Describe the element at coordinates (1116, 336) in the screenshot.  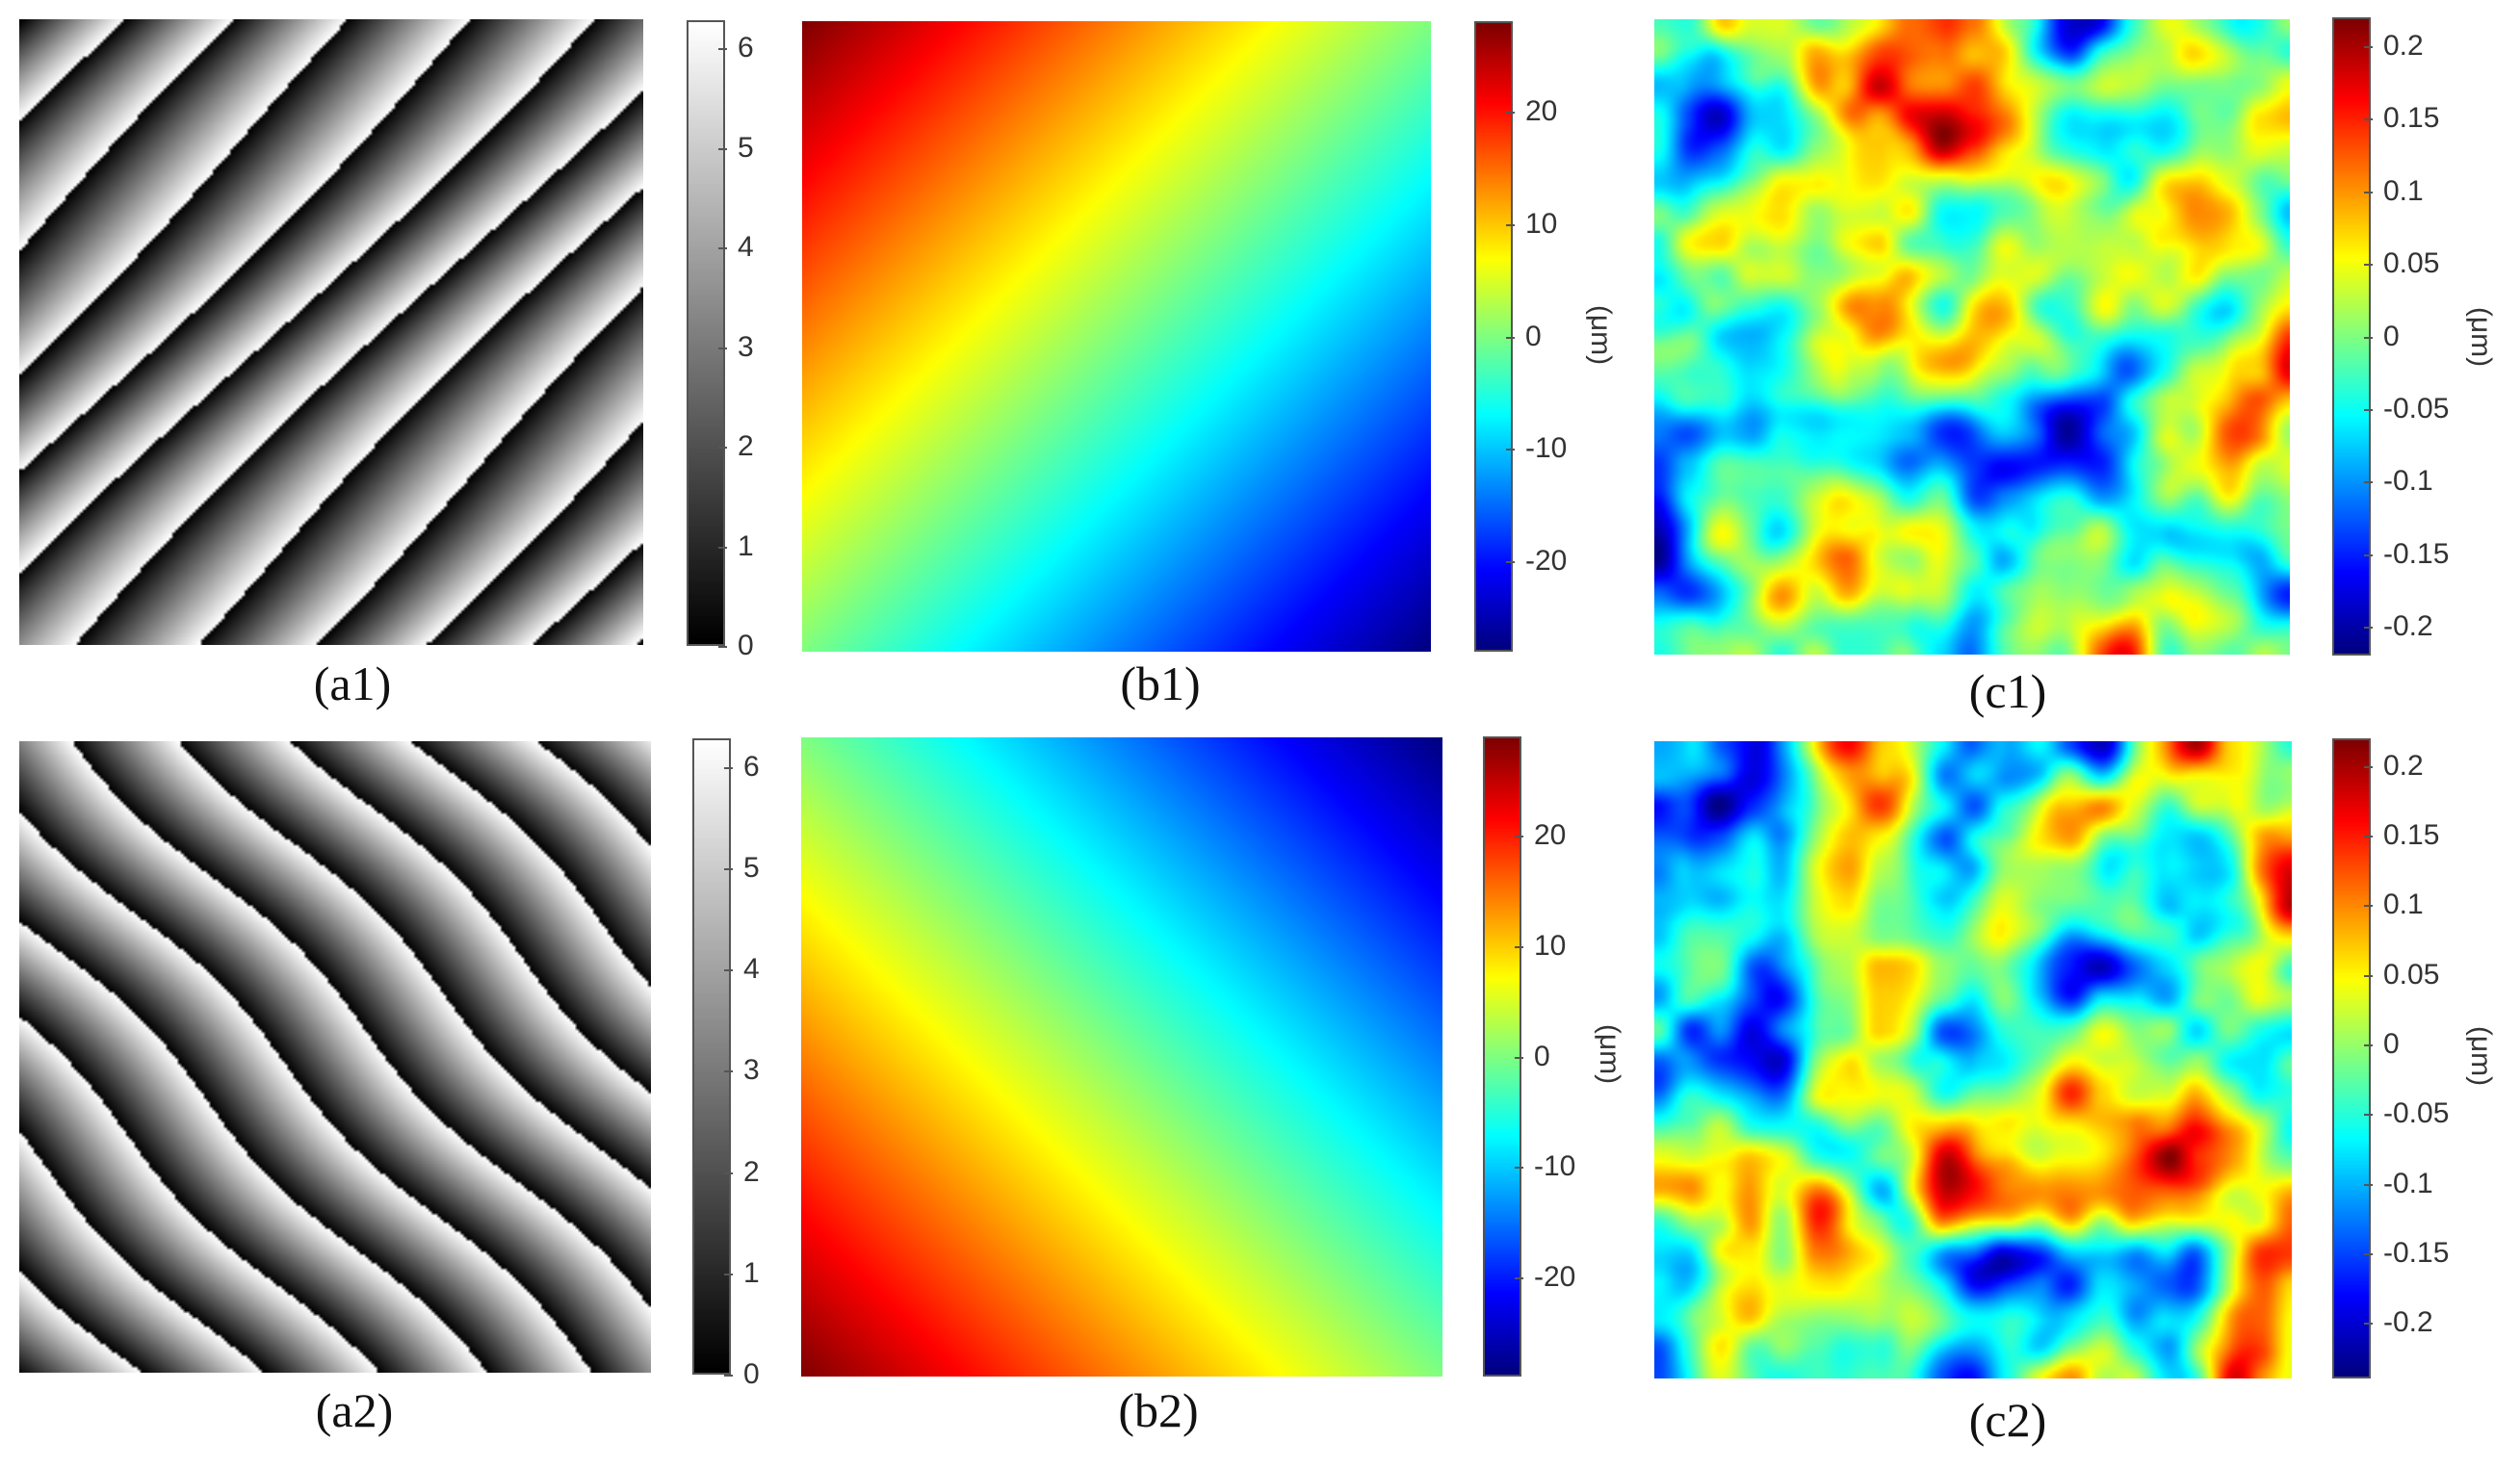
I see `tilt-plane-map-b1` at that location.